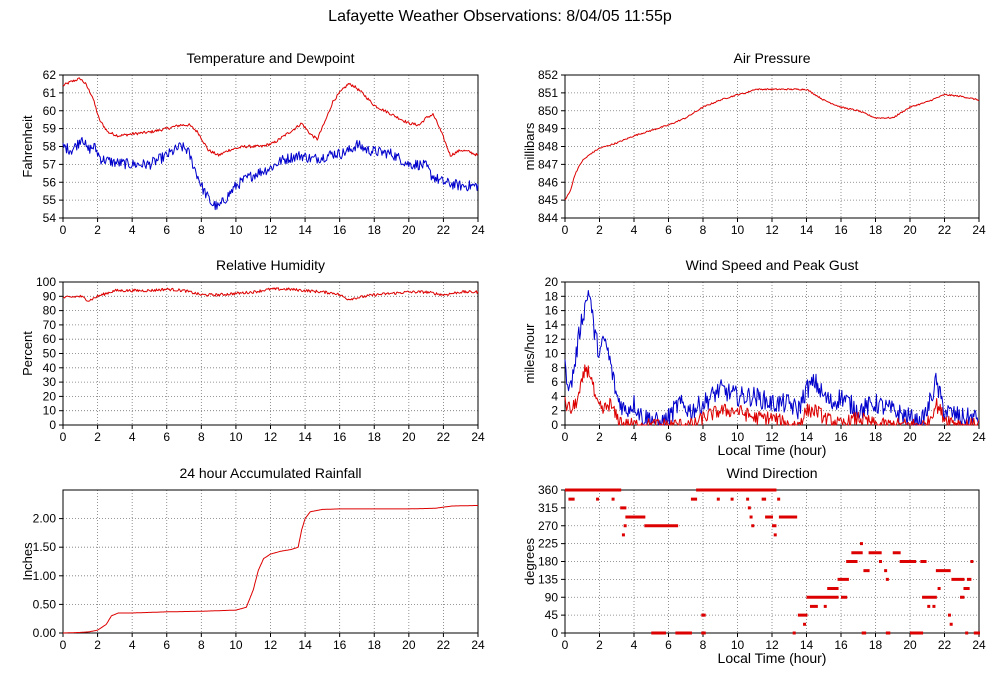 This screenshot has height=680, width=1000. What do you see at coordinates (50, 93) in the screenshot?
I see `y-tick-label: 61` at bounding box center [50, 93].